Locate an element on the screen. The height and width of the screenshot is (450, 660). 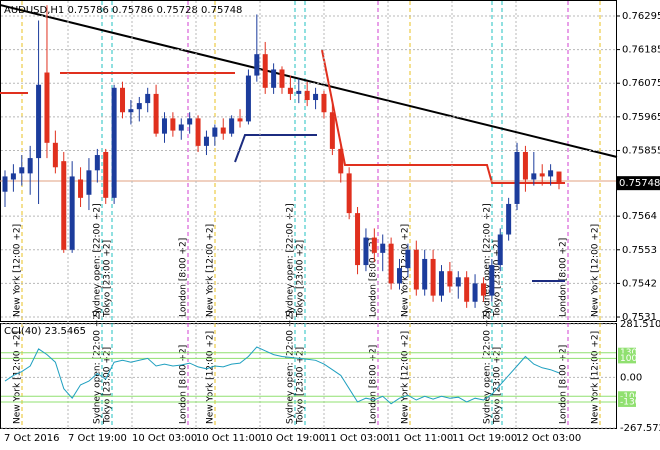
x-tick-label: 10 Oct 03:00 is located at coordinates (164, 438).